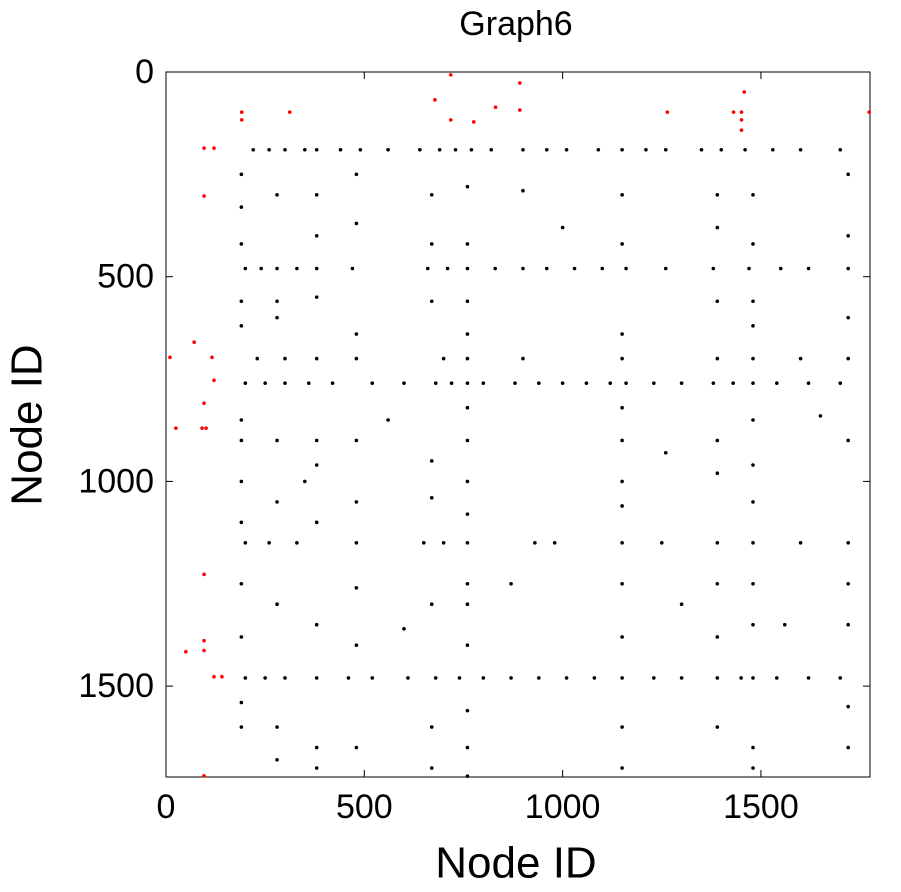 This screenshot has width=901, height=892. I want to click on x-tick-label: 500, so click(364, 807).